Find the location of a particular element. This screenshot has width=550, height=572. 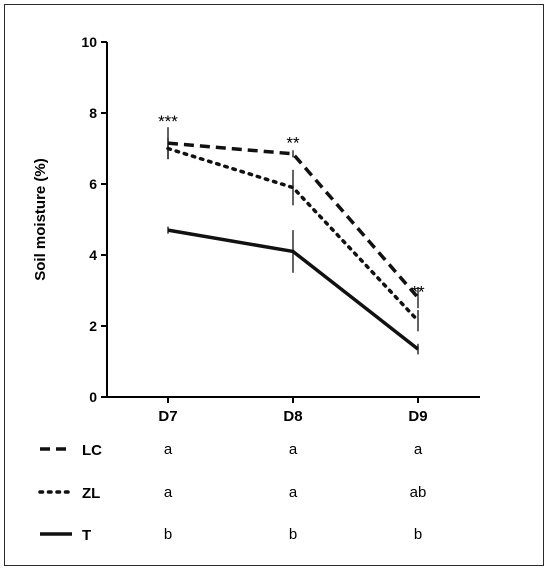

x-tick-label: D8 is located at coordinates (292, 416).